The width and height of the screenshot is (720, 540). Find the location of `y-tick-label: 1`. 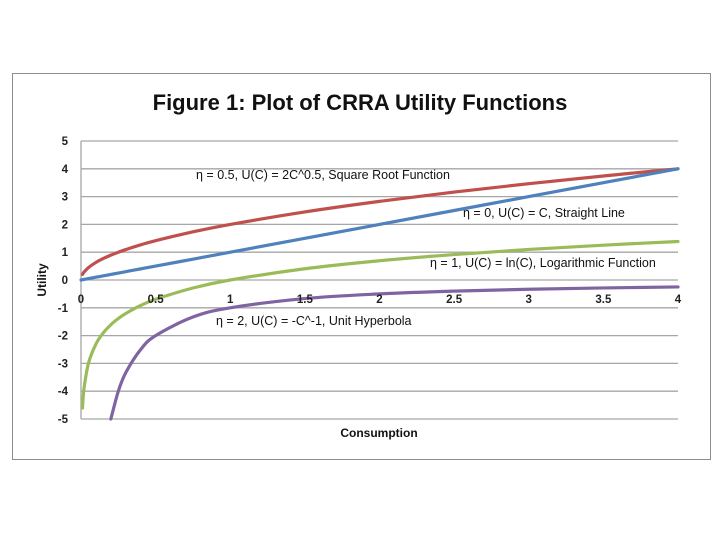

y-tick-label: 1 is located at coordinates (65, 253).